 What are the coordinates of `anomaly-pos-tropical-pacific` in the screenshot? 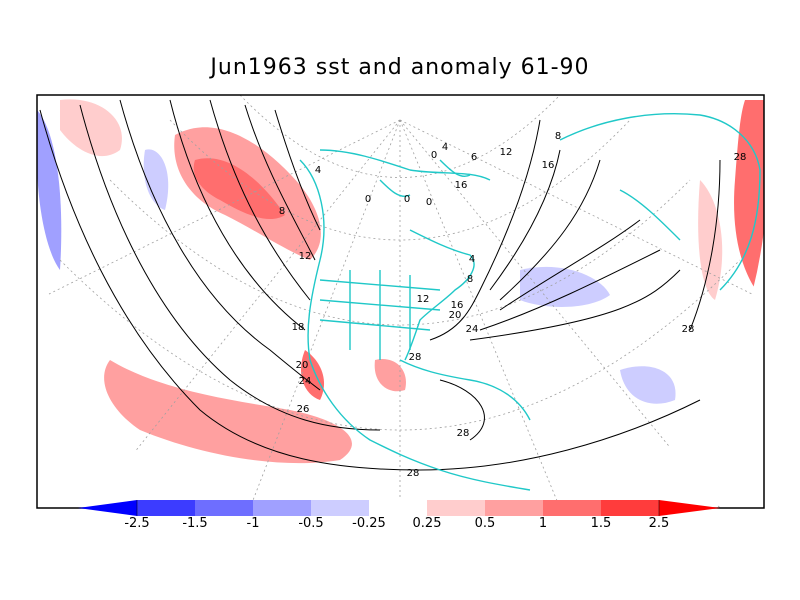 It's located at (228, 412).